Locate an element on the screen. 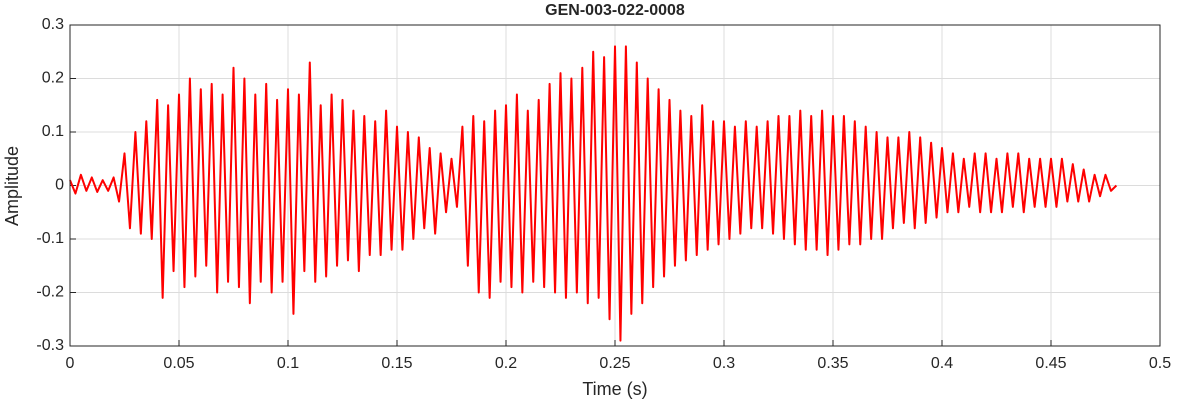 The width and height of the screenshot is (1177, 404). y-tick-label: 0.1 is located at coordinates (53, 131).